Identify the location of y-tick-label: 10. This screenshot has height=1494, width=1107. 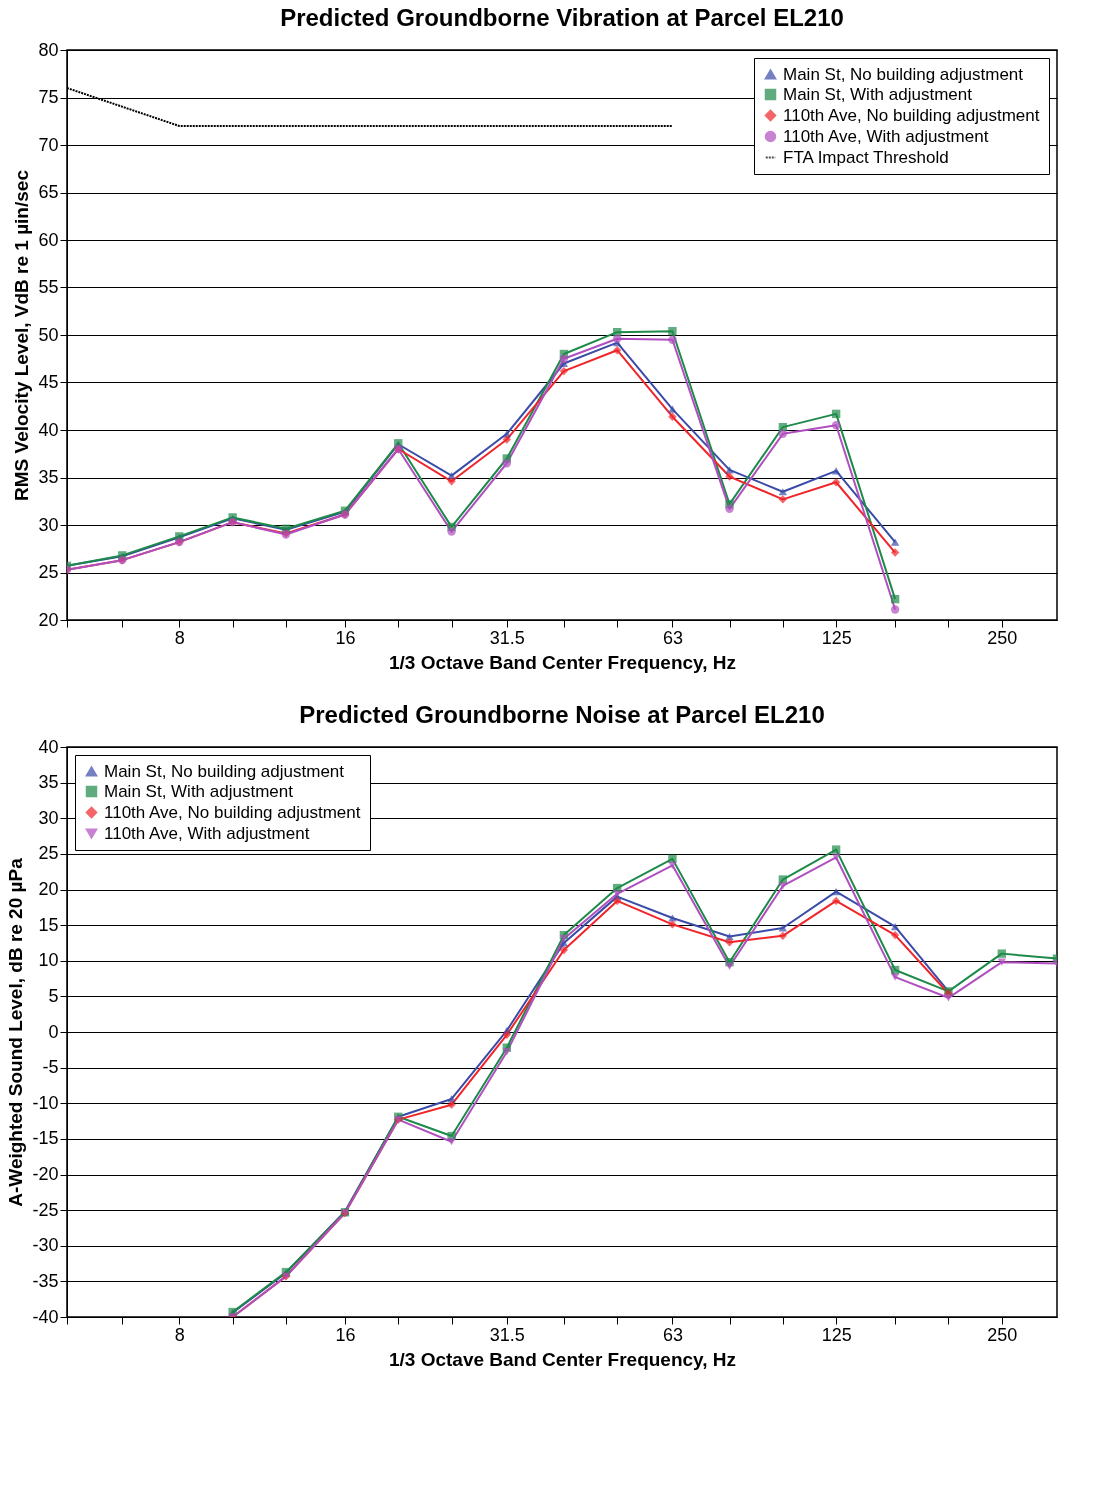
(48, 960).